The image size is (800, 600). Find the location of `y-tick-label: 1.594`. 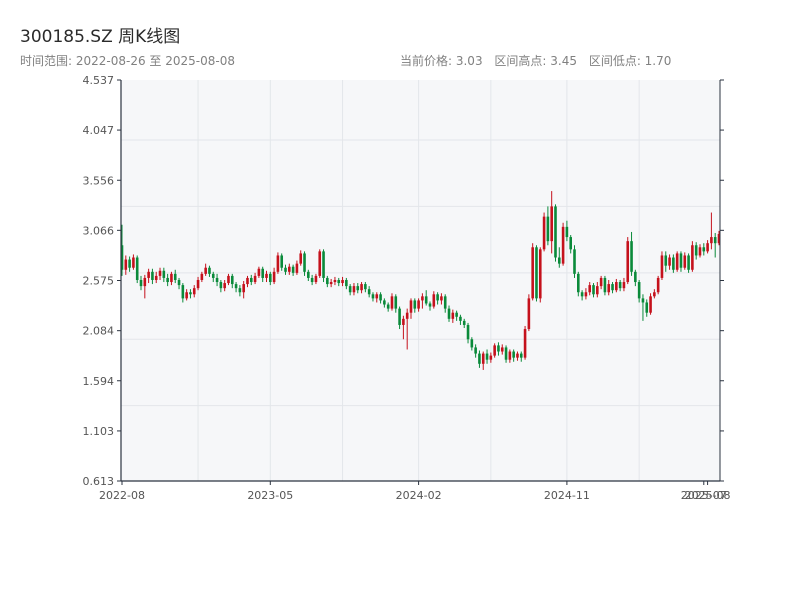

y-tick-label: 1.594 is located at coordinates (99, 381).